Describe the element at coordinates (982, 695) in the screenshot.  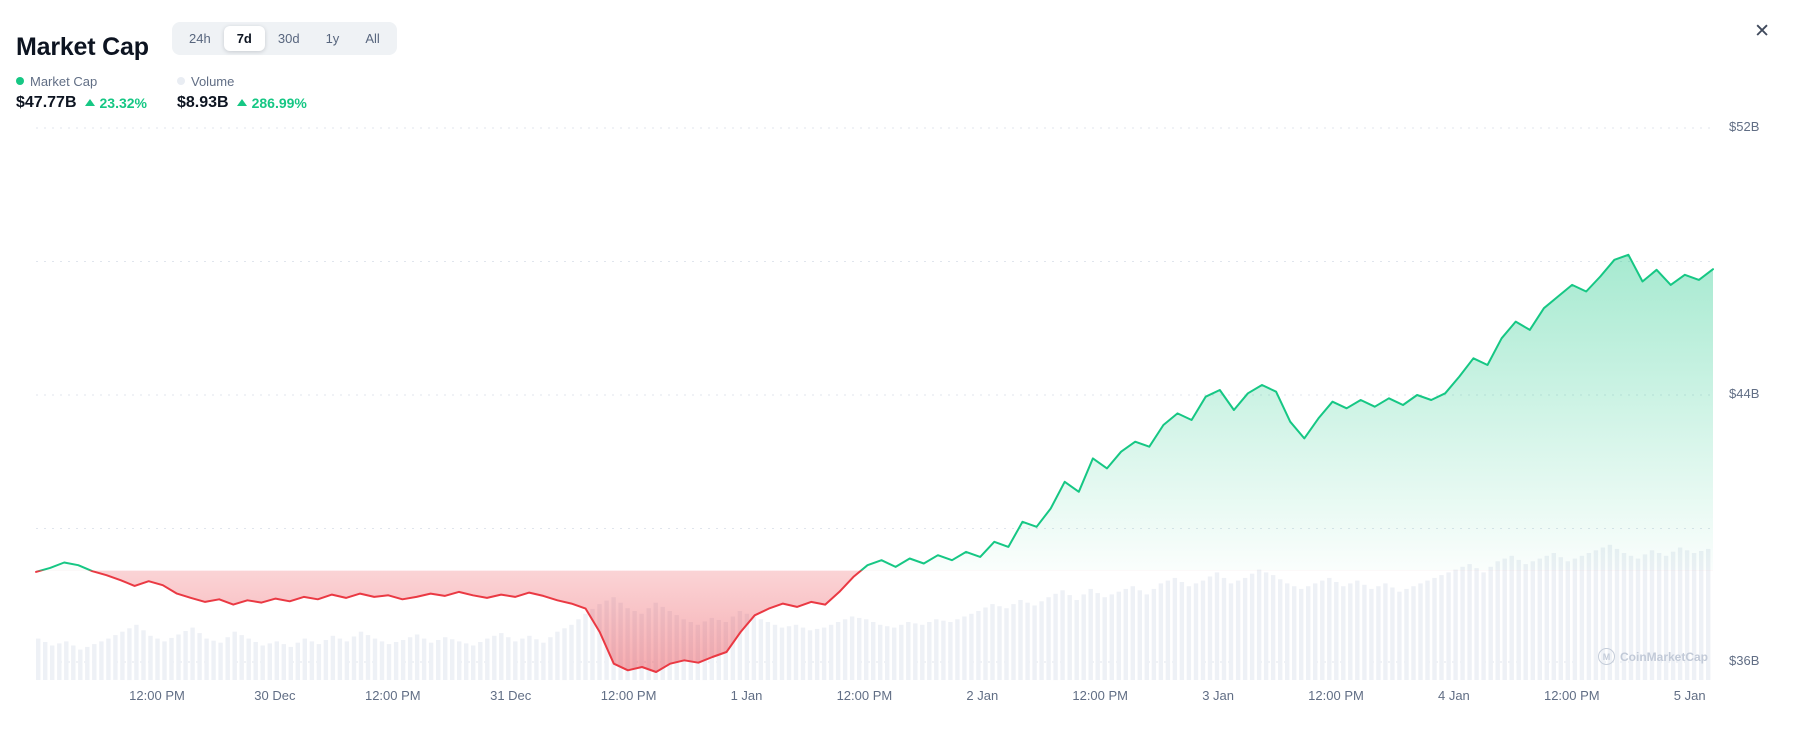
I see `x-tick-label: 2 Jan` at that location.